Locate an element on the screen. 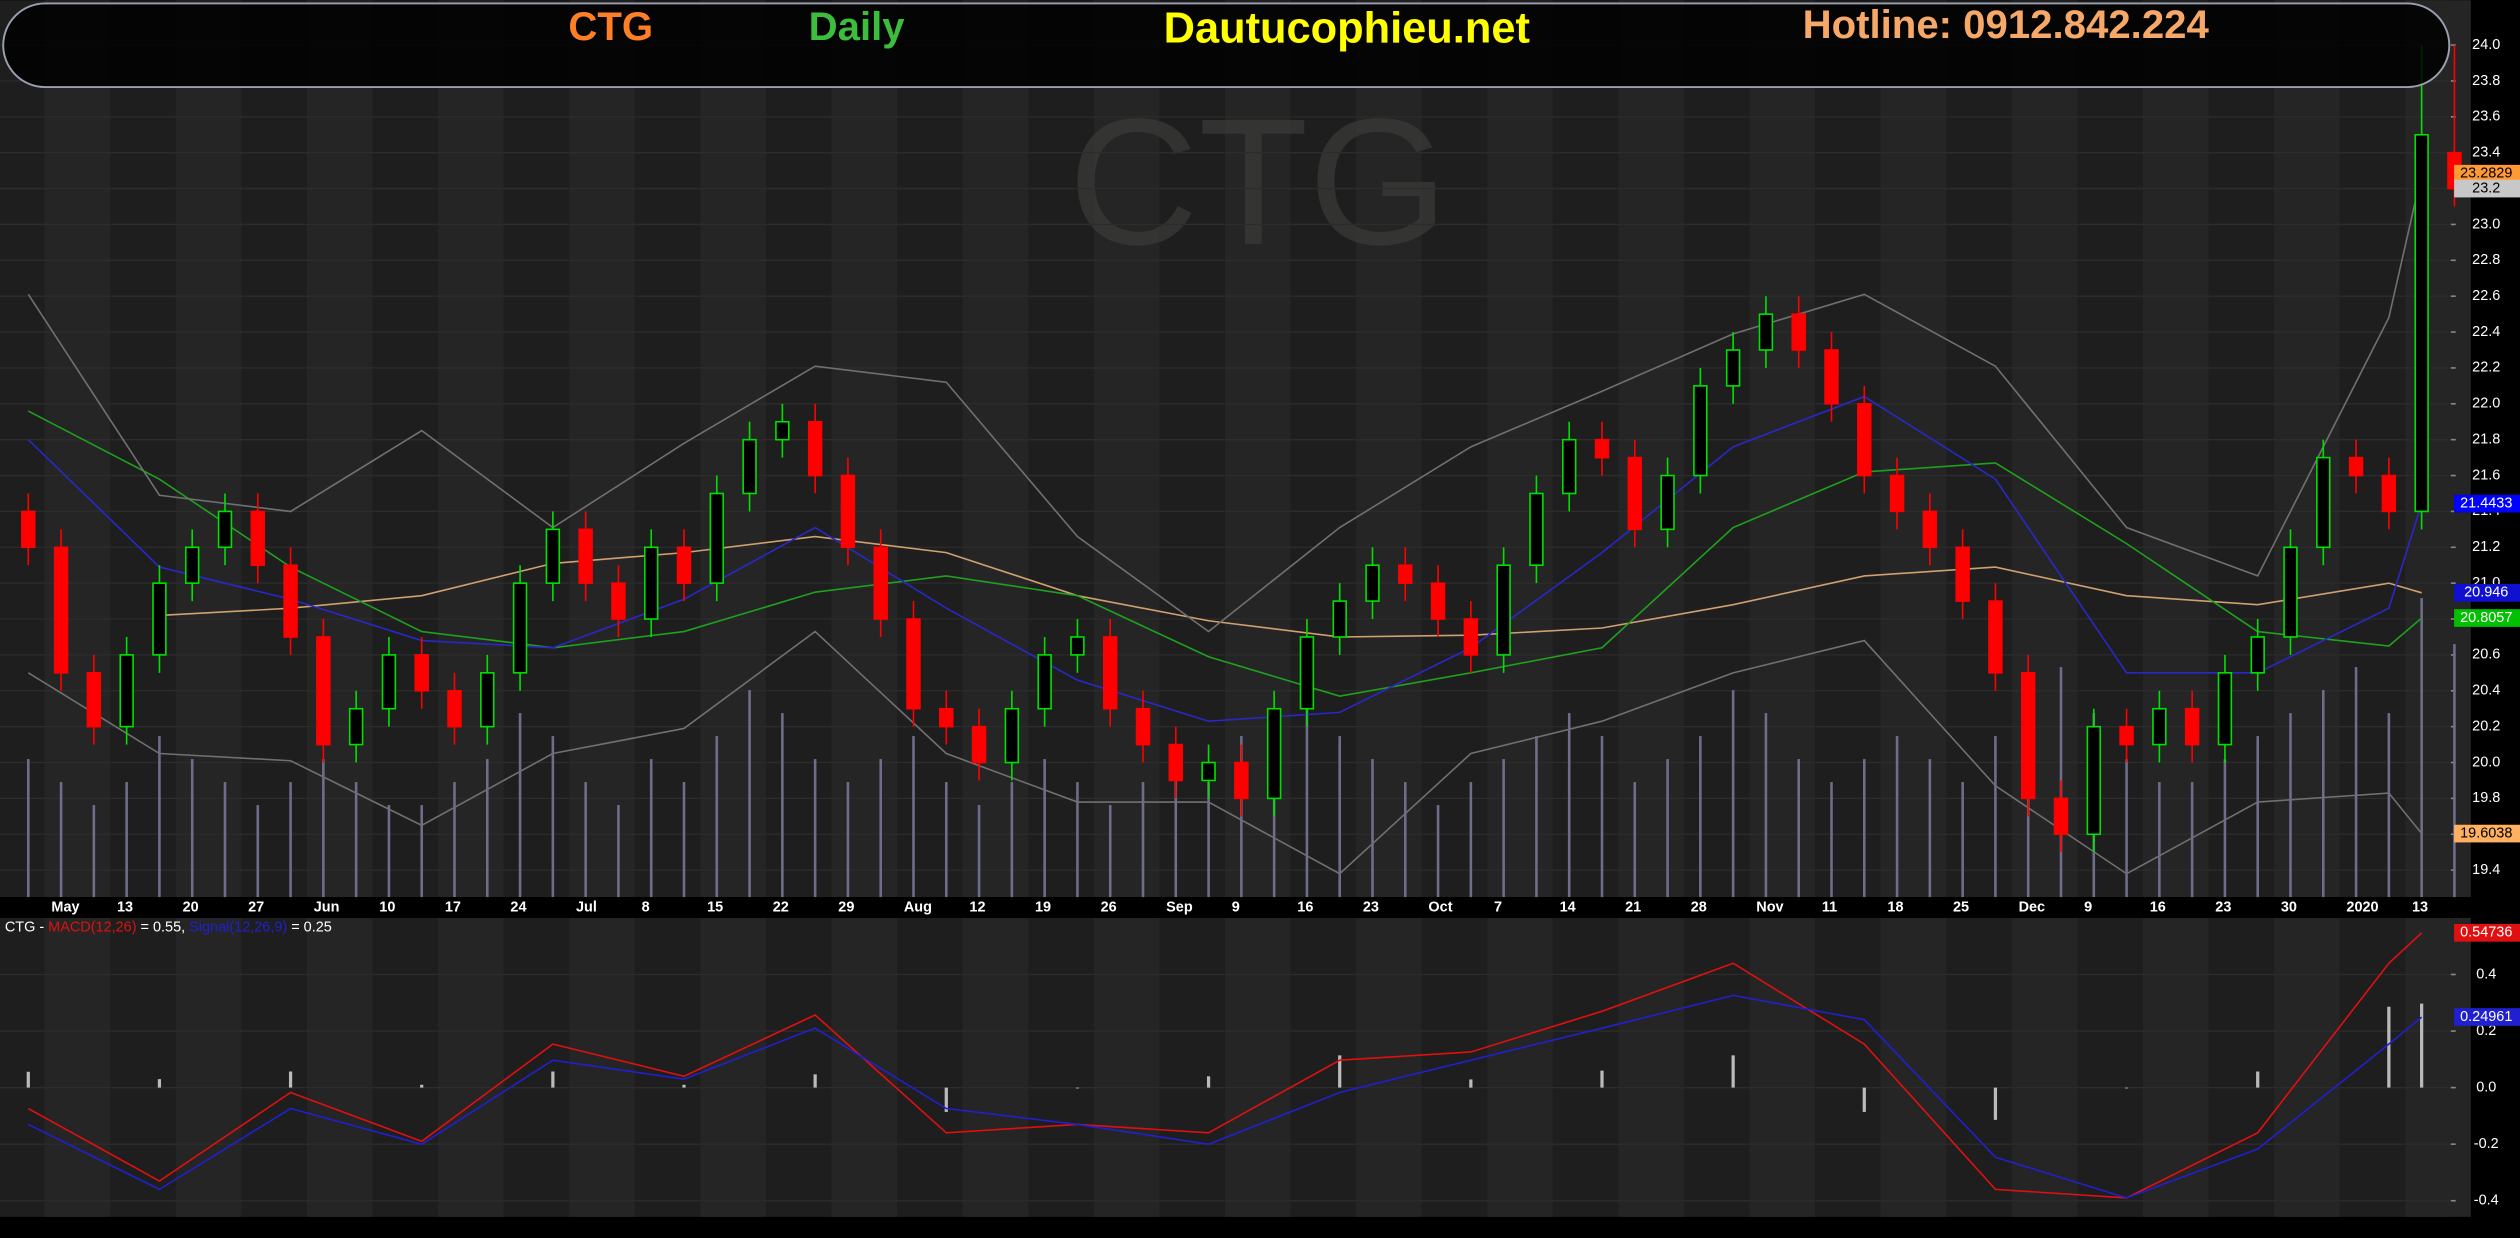  x-tick-label: 13 is located at coordinates (125, 907).